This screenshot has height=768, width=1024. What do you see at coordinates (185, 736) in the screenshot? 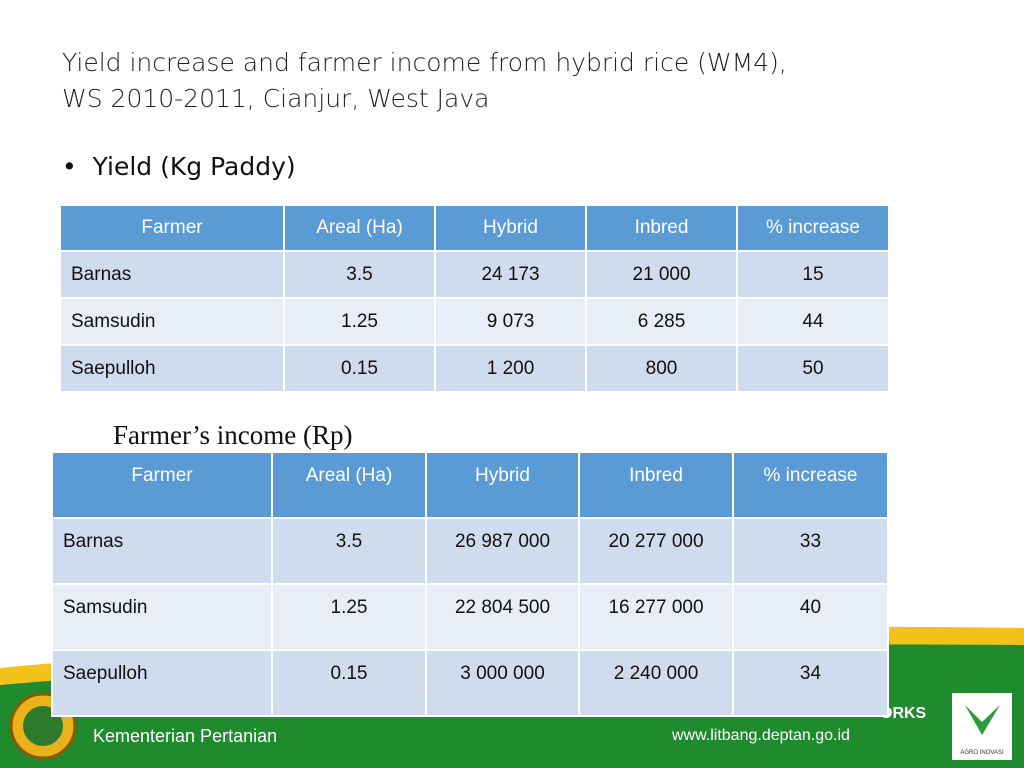
I see `ministry-name: Kementerian Pertanian` at bounding box center [185, 736].